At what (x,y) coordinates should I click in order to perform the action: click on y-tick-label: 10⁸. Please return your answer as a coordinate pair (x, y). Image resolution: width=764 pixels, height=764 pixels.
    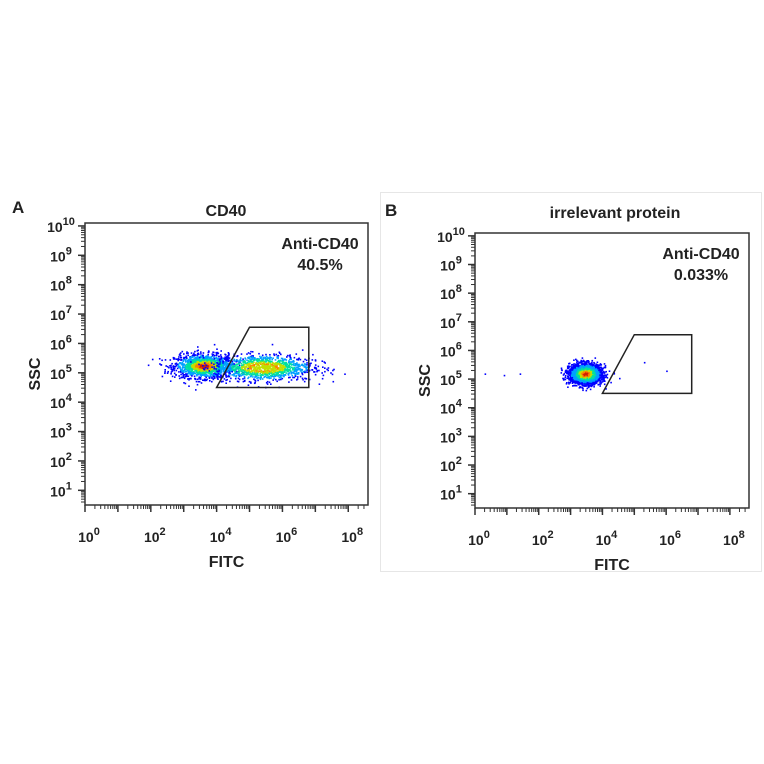
    Looking at the image, I should click on (61, 284).